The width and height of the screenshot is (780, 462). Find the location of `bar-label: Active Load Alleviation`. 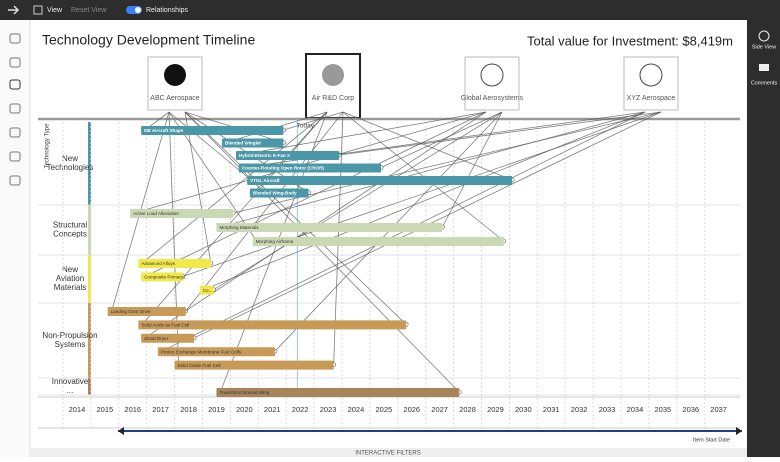

bar-label: Active Load Alleviation is located at coordinates (156, 213).